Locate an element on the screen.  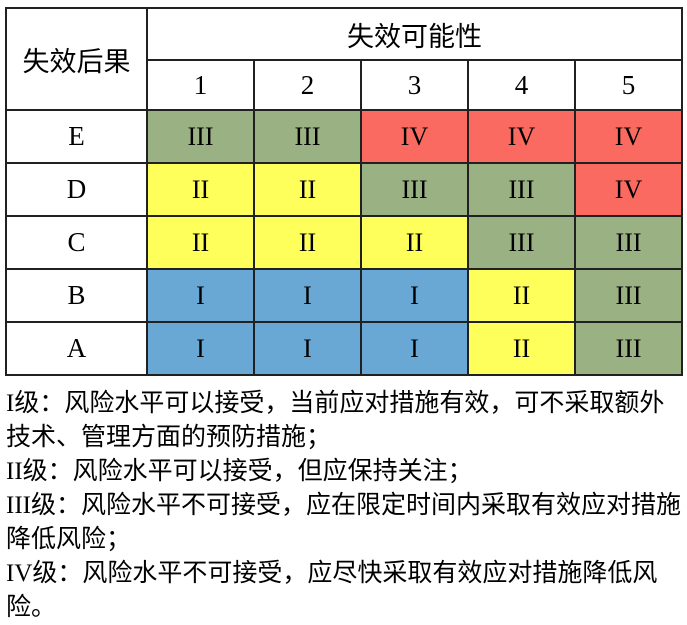
row-label-D: D is located at coordinates (76, 189).